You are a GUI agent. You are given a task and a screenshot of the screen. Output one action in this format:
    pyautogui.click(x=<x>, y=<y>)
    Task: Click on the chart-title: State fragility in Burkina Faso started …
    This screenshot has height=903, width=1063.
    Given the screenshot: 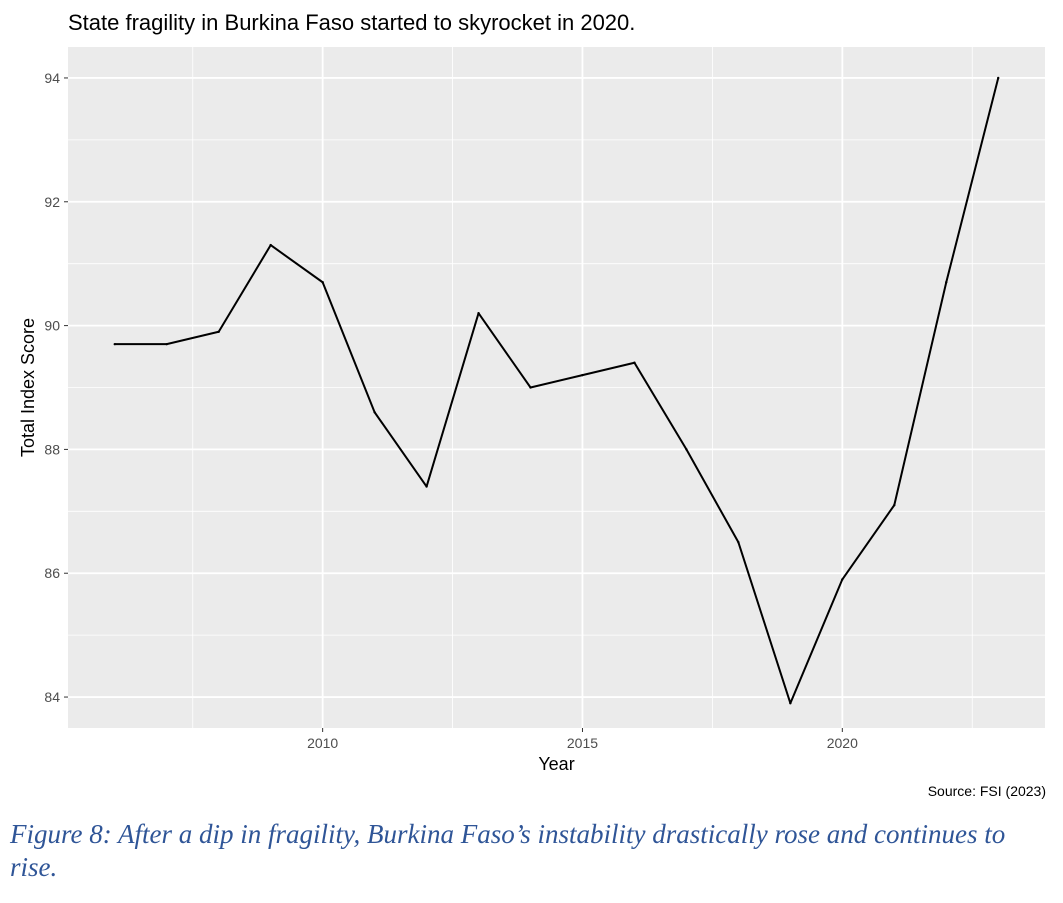 What is the action you would take?
    pyautogui.click(x=352, y=22)
    